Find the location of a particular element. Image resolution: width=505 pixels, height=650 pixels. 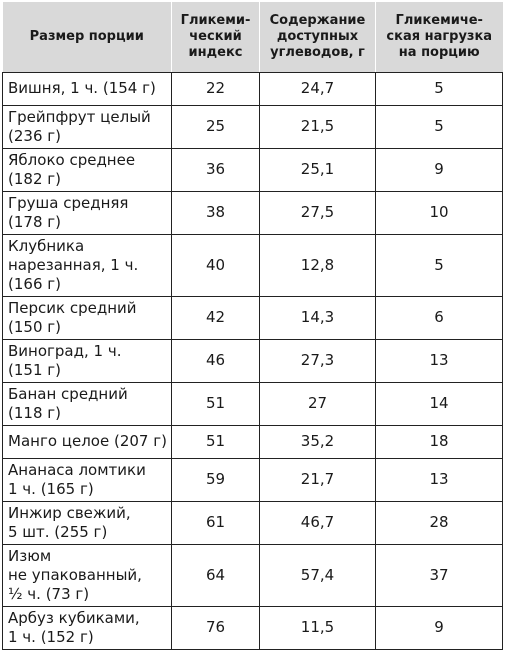

cell-available-carbs: 57,4 is located at coordinates (317, 575).